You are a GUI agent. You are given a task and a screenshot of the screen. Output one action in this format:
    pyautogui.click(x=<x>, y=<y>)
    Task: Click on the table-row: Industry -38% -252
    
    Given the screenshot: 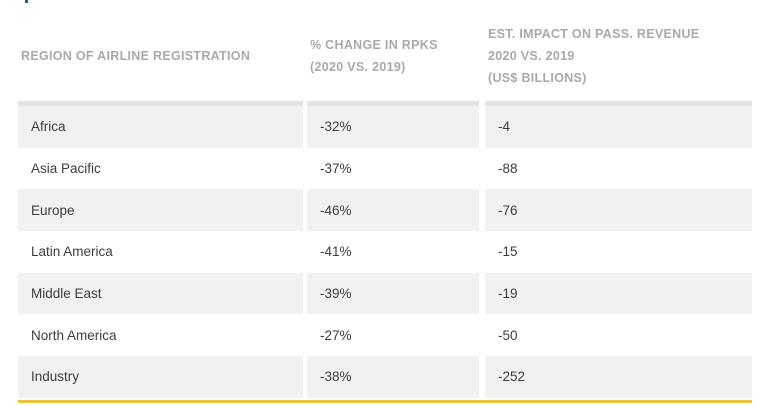 What is the action you would take?
    pyautogui.click(x=385, y=377)
    